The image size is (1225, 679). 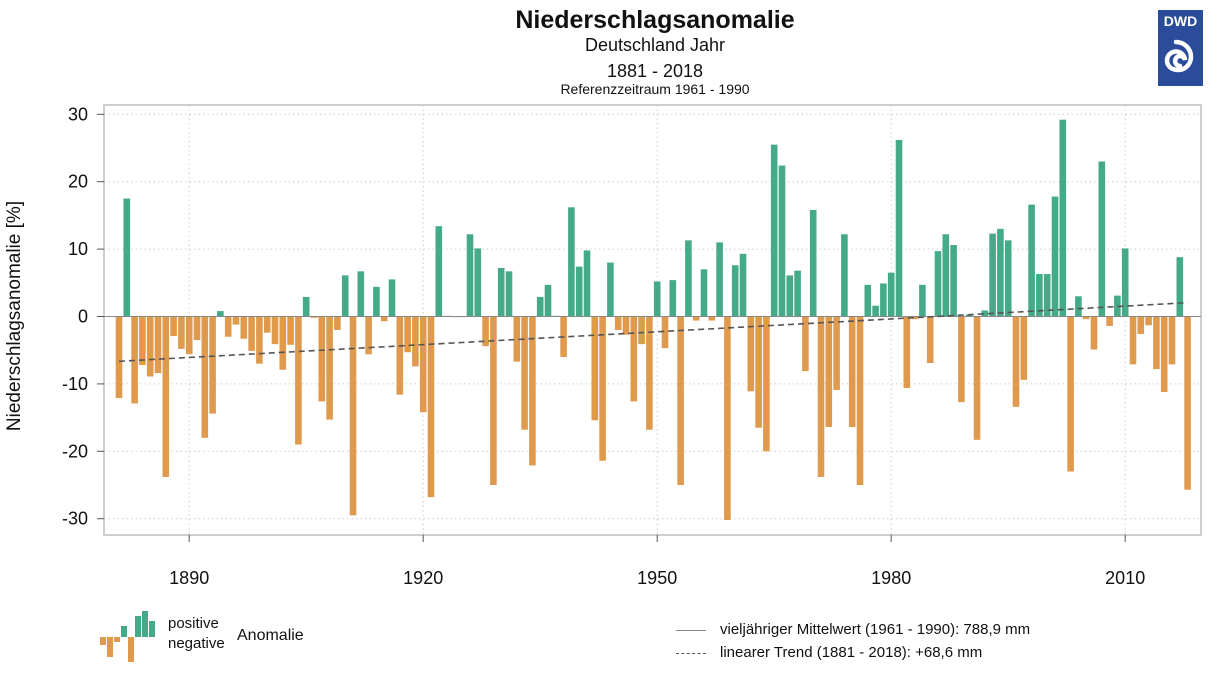 What do you see at coordinates (751, 354) in the screenshot?
I see `bar-1962` at bounding box center [751, 354].